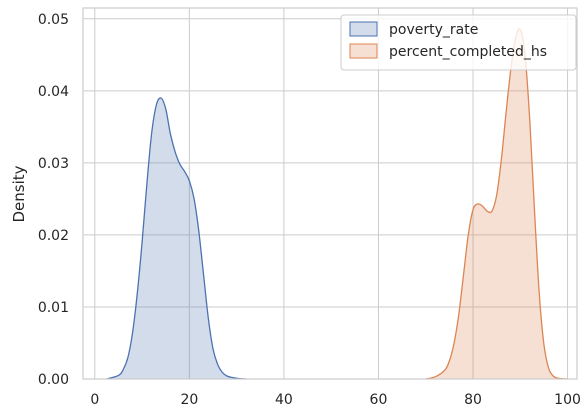  What do you see at coordinates (94, 400) in the screenshot?
I see `x-tick-label: 0` at bounding box center [94, 400].